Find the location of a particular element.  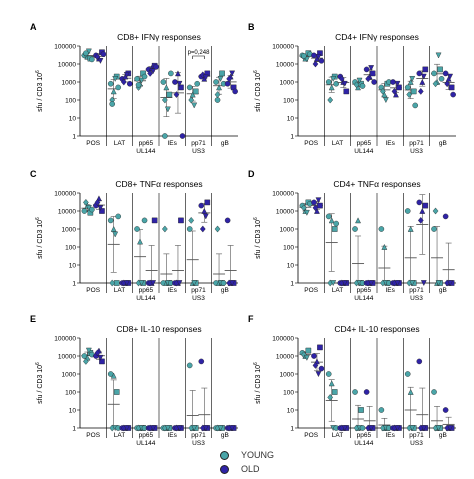

panel-title: CD8+ TNFα responses is located at coordinates (158, 184).